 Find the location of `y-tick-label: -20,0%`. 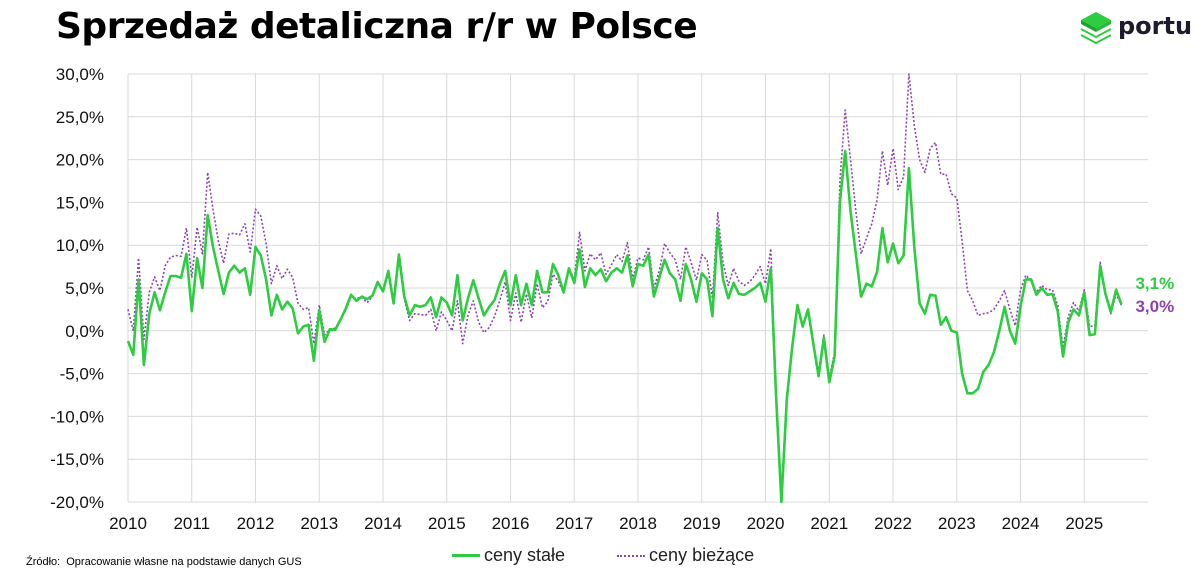

y-tick-label: -20,0% is located at coordinates (77, 502).